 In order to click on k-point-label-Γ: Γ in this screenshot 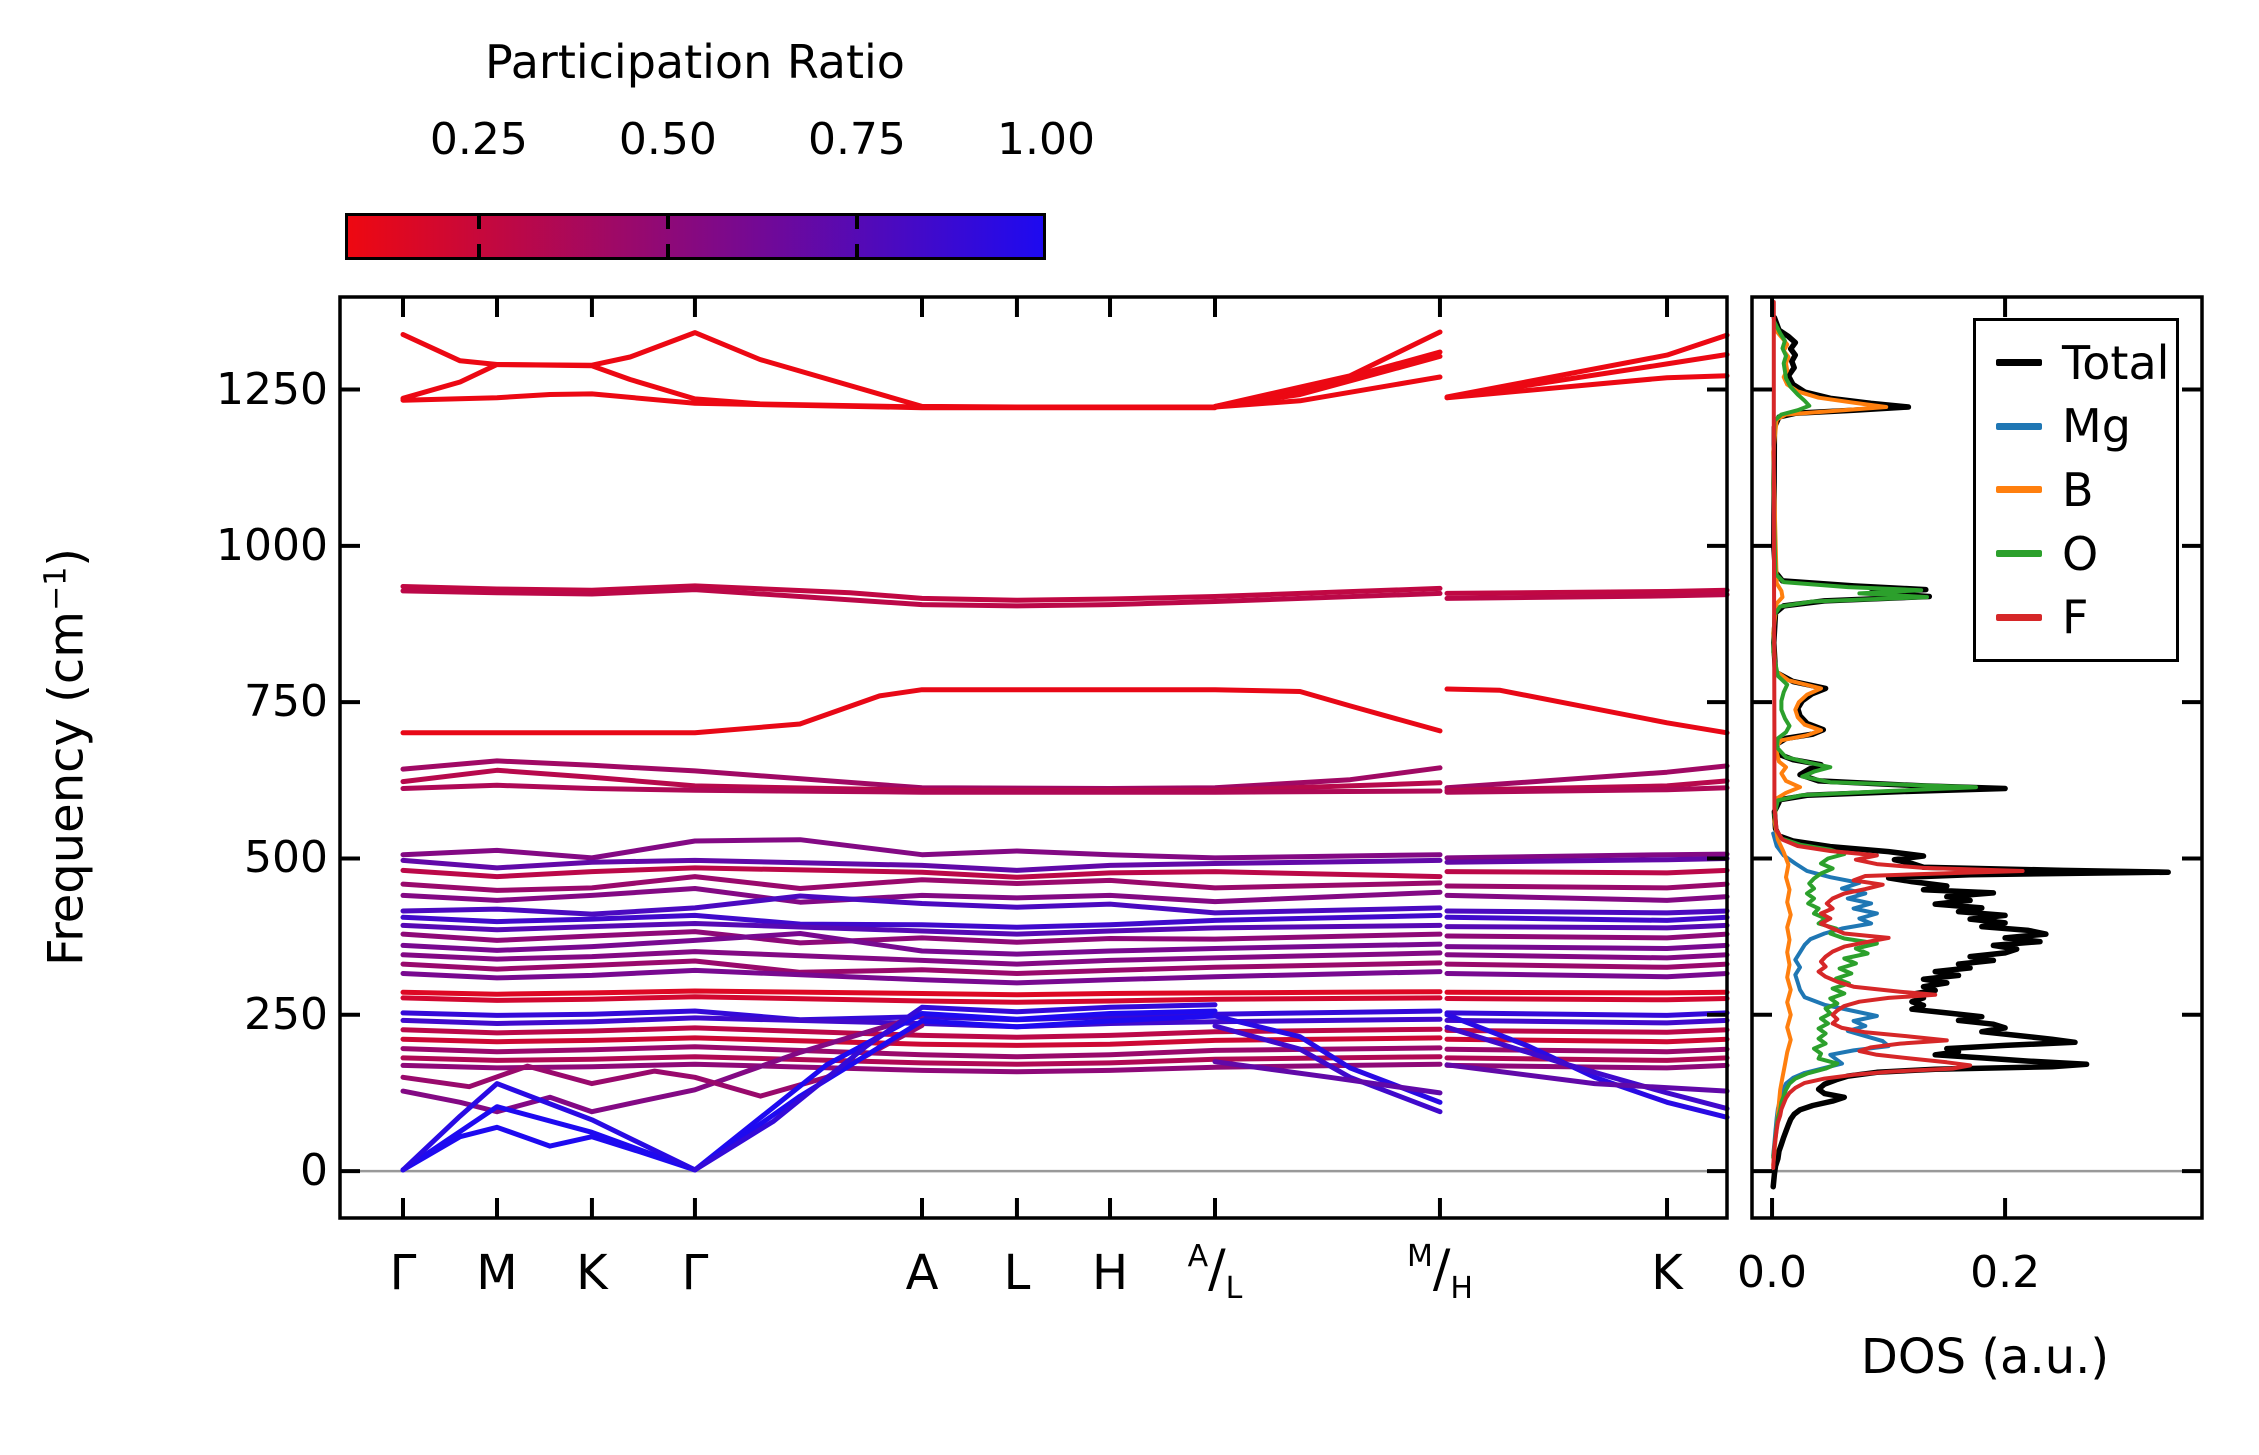, I will do `click(403, 1273)`.